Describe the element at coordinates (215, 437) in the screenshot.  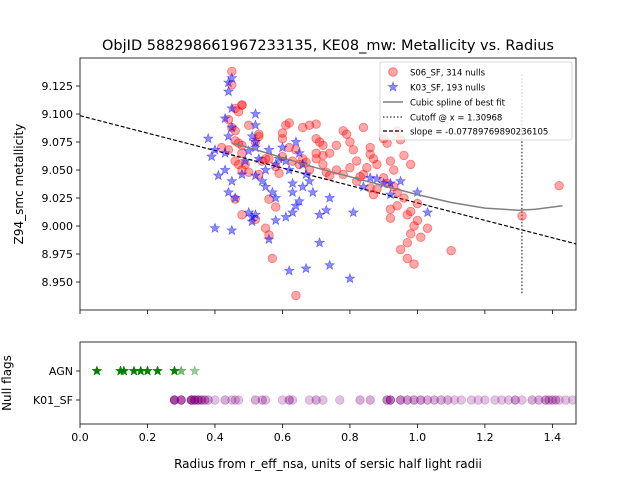
I see `bottom-xtick-label: 0.4` at that location.